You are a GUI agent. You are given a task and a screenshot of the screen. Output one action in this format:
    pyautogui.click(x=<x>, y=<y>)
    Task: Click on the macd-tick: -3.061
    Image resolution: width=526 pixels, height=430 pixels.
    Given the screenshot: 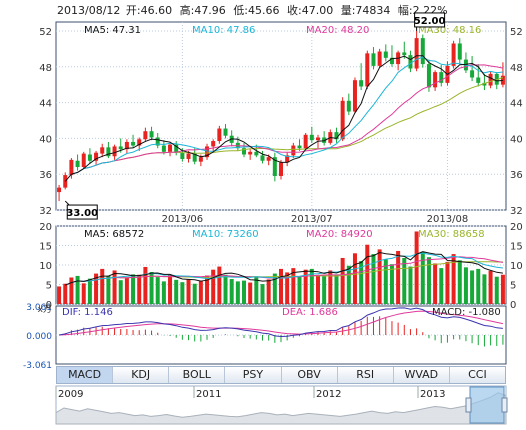 What is the action you would take?
    pyautogui.click(x=37, y=366)
    